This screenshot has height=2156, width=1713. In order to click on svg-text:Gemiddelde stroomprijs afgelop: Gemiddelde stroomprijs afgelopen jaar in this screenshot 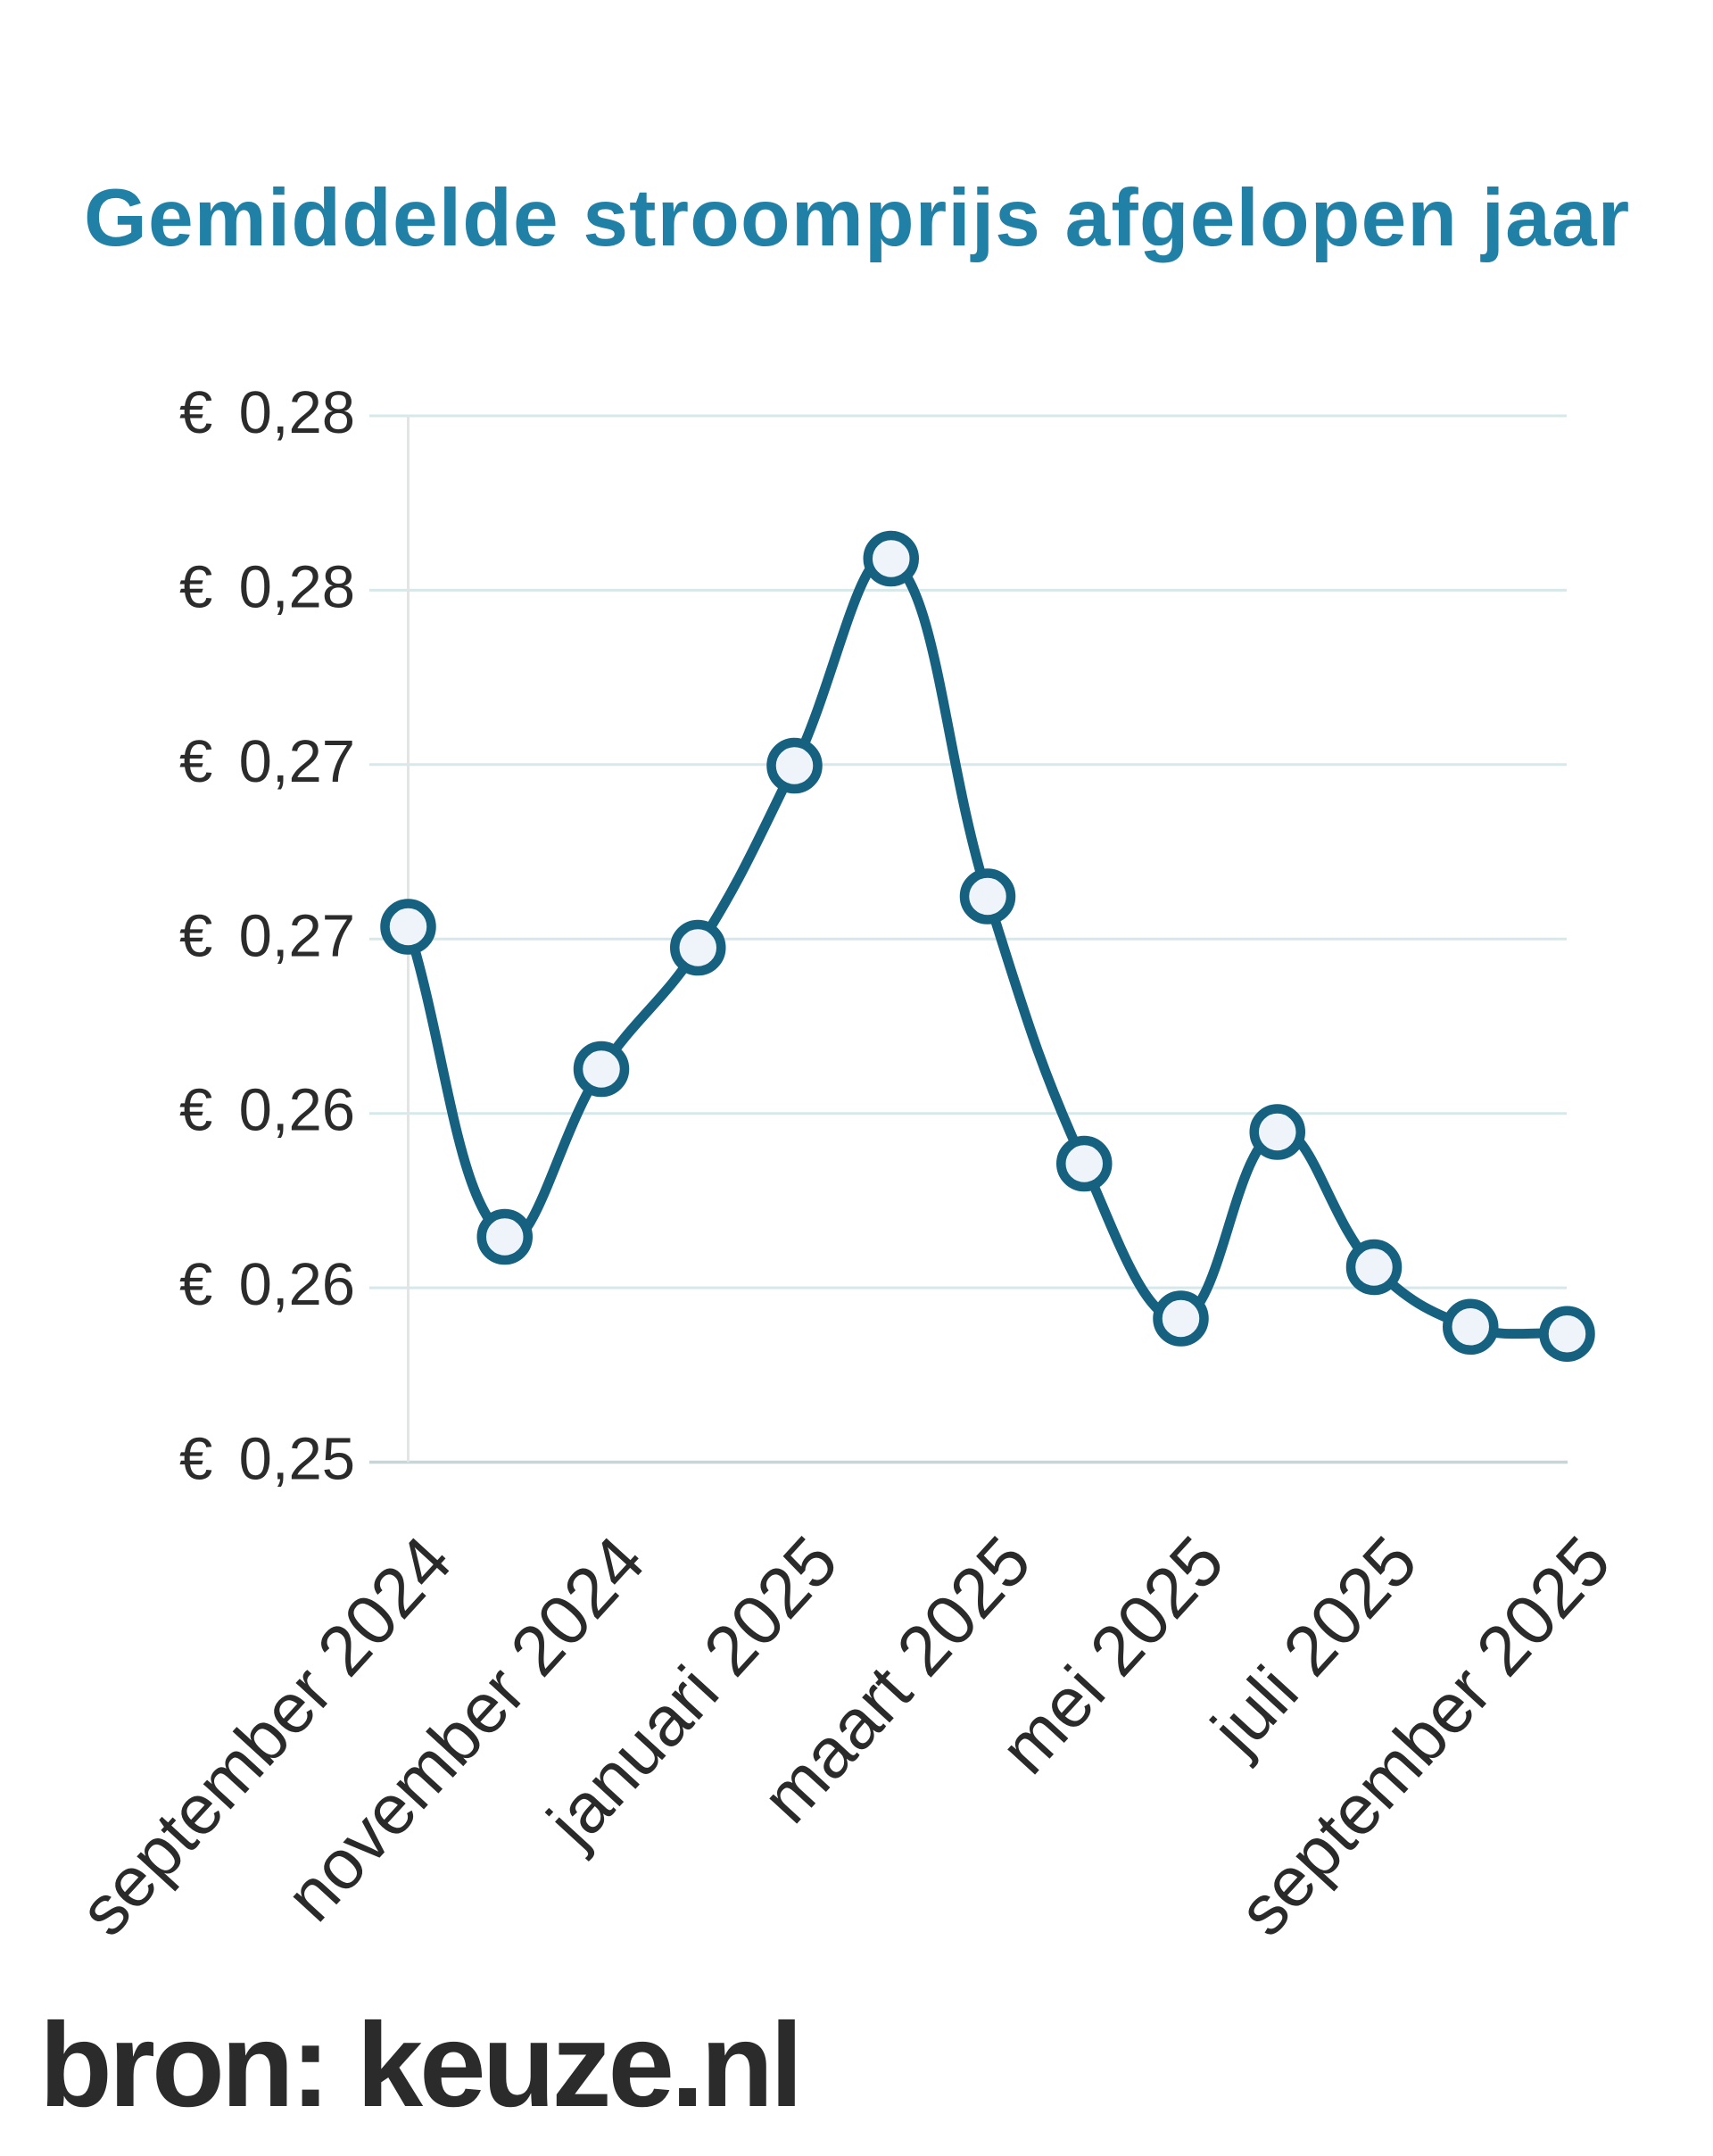, I will do `click(857, 218)`.